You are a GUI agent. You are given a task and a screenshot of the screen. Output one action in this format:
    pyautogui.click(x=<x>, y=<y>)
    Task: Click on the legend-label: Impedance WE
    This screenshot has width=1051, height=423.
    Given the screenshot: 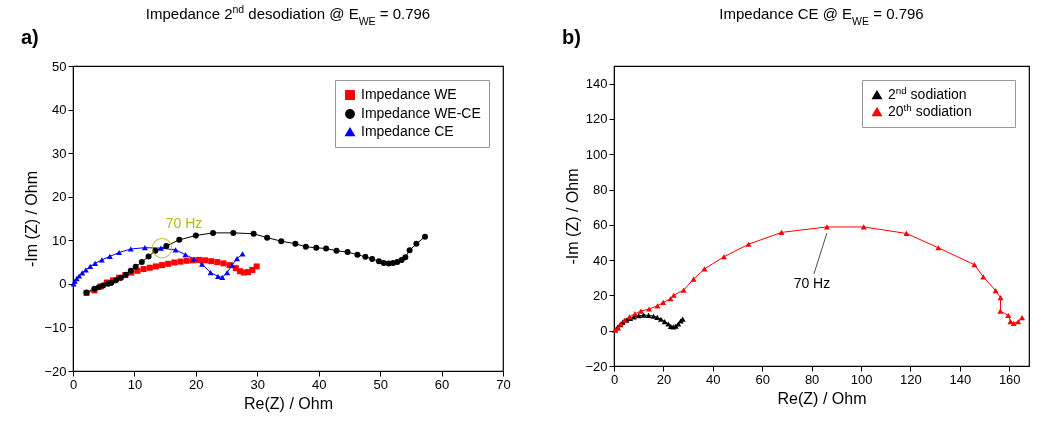 What is the action you would take?
    pyautogui.click(x=409, y=94)
    